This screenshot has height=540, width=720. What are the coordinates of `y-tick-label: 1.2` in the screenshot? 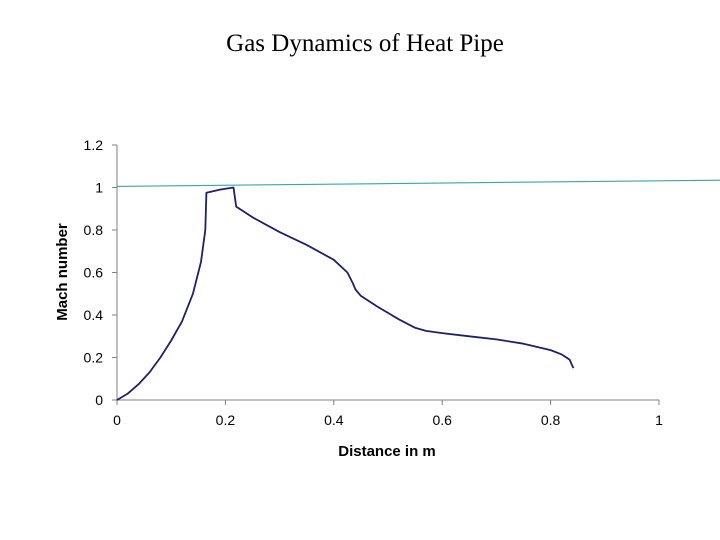 It's located at (94, 145).